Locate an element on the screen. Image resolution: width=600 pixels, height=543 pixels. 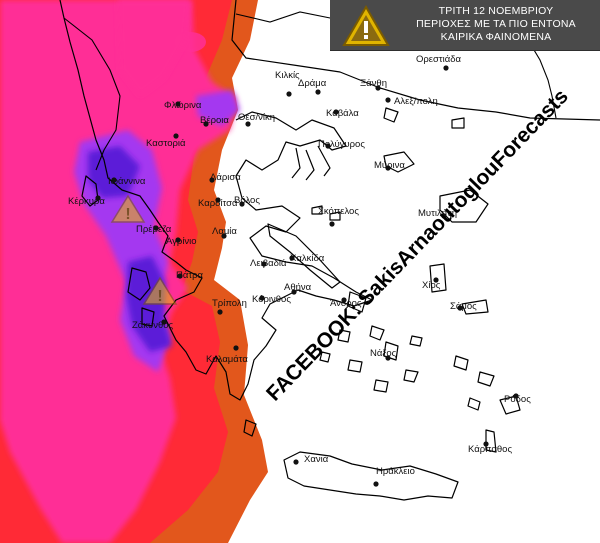
city-label: Αγρίνιο is located at coordinates (181, 241).